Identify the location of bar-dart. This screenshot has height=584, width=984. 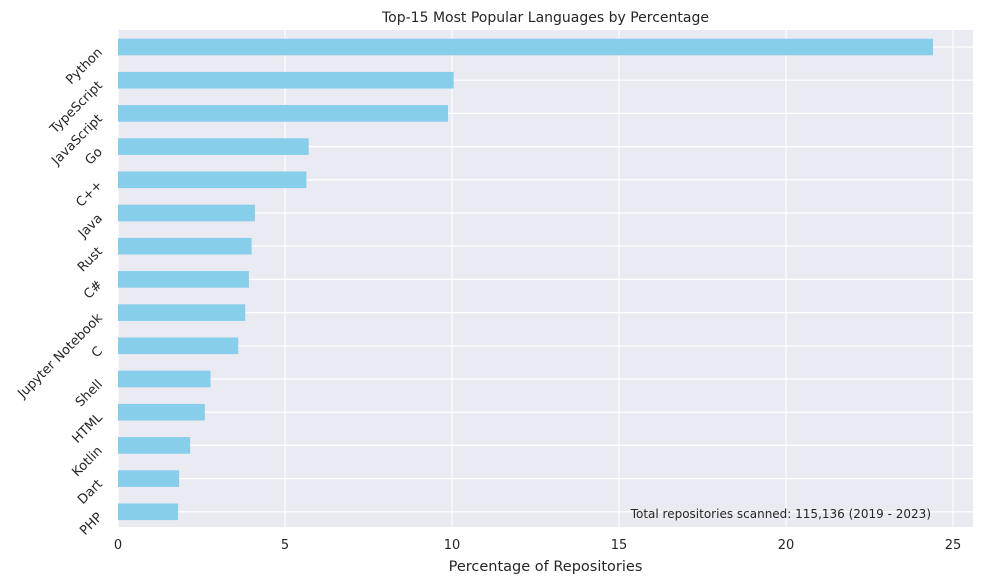
(149, 478).